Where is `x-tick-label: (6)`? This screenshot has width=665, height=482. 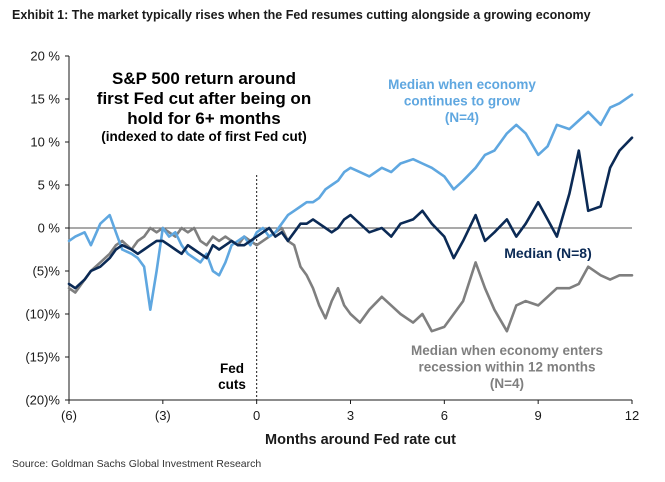
x-tick-label: (6) is located at coordinates (69, 415).